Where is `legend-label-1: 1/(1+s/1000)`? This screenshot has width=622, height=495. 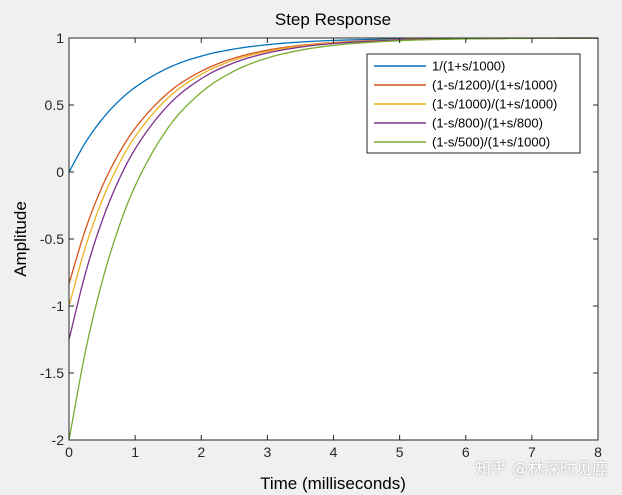
legend-label-1: 1/(1+s/1000) is located at coordinates (468, 66).